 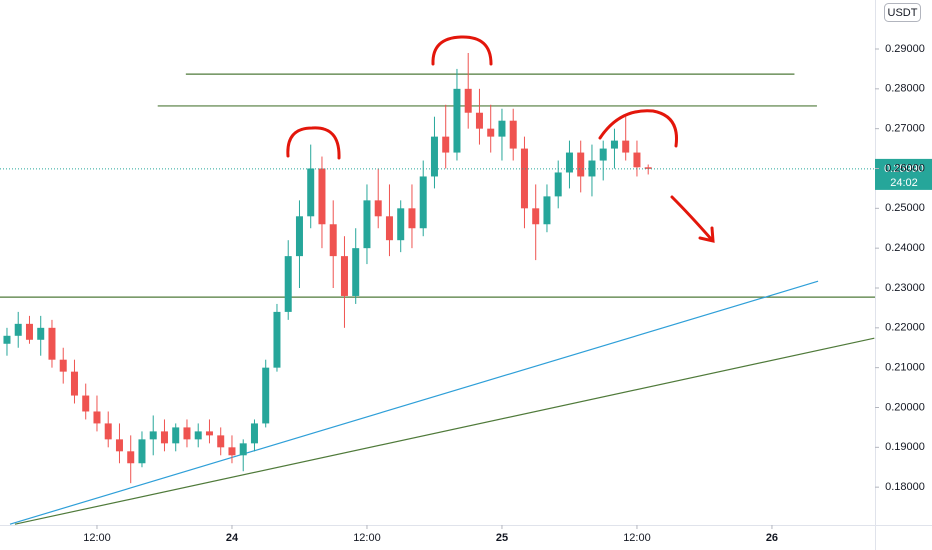 I want to click on freehand-arrowhead, so click(x=706, y=234).